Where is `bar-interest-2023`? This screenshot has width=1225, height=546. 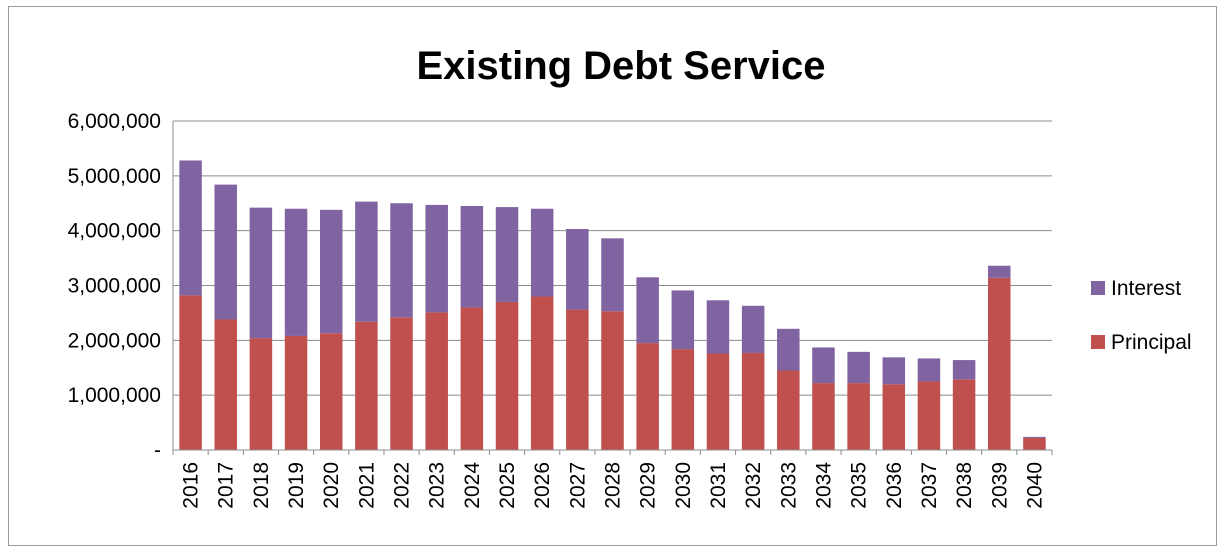
bar-interest-2023 is located at coordinates (436, 258).